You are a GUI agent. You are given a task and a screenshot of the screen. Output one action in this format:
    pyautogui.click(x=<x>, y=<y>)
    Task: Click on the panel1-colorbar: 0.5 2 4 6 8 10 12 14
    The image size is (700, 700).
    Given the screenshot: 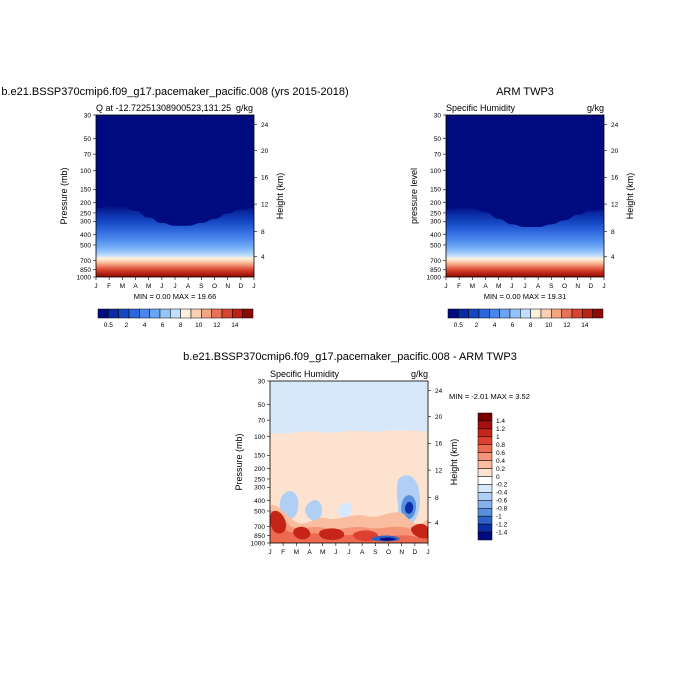 What is the action you would take?
    pyautogui.click(x=175, y=318)
    